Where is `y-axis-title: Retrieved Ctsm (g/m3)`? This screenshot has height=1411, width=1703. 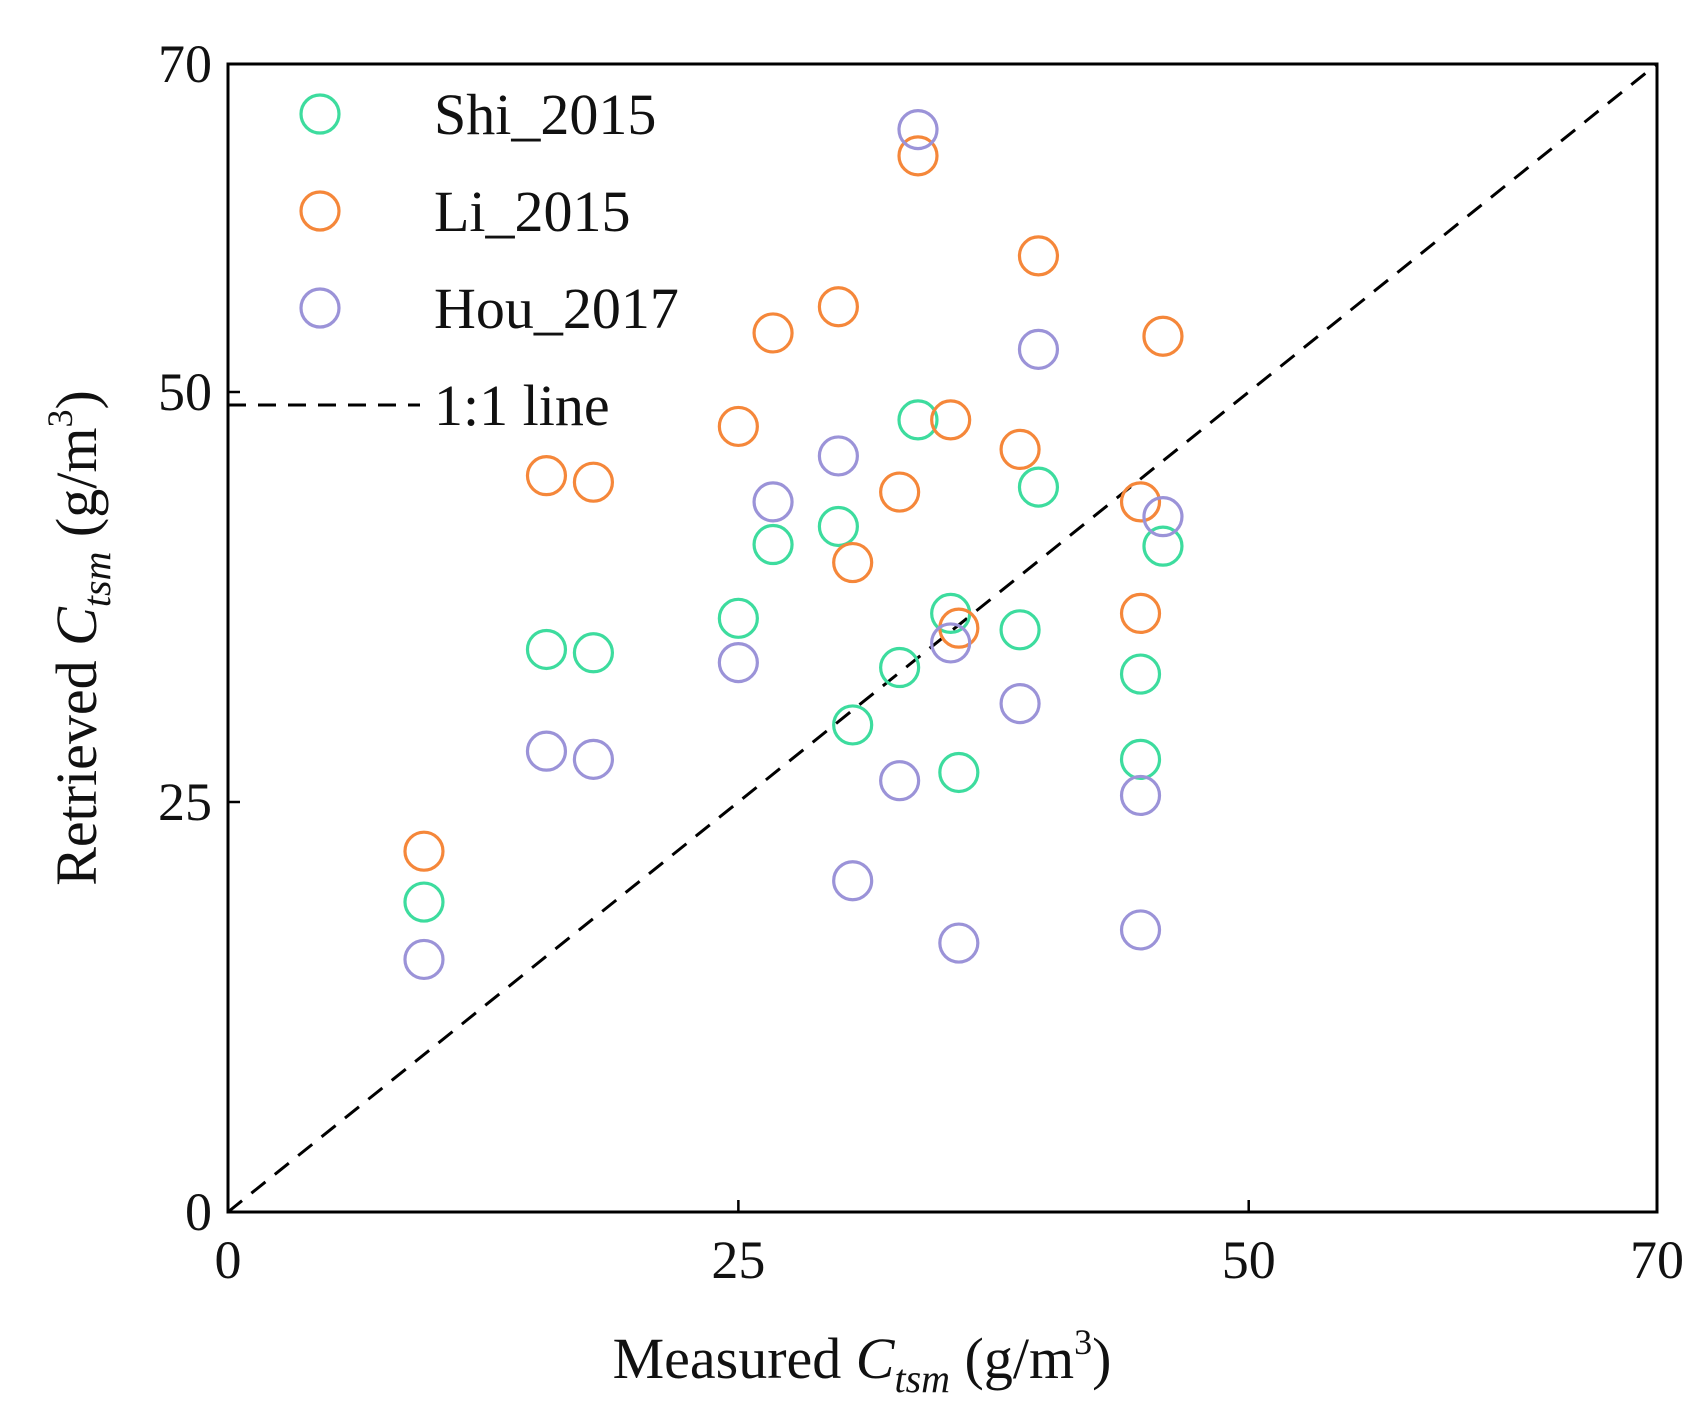 y-axis-title: Retrieved Ctsm (g/m3) is located at coordinates (79, 638).